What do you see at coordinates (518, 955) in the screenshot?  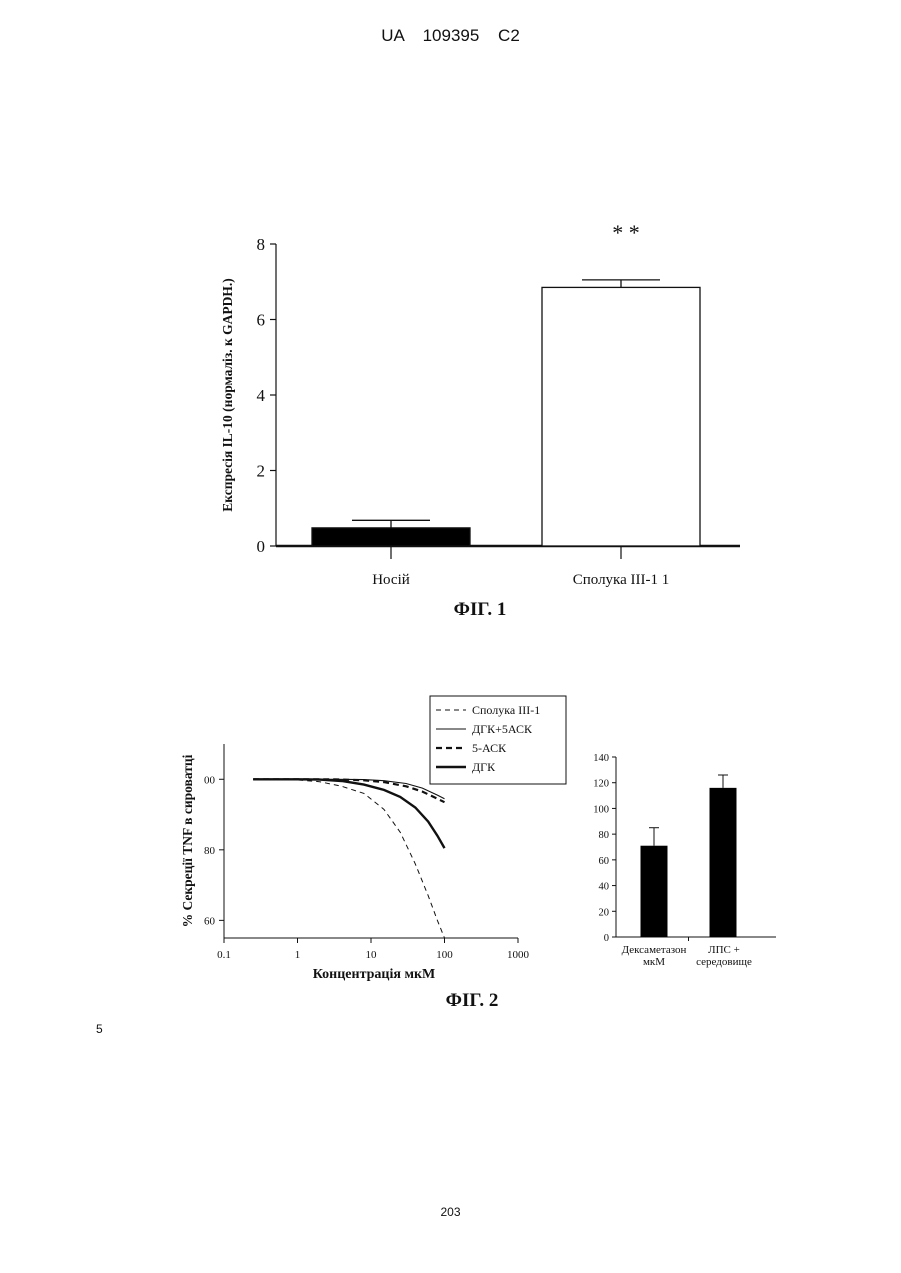 I see `fig2-x-tick-label: 1000` at bounding box center [518, 955].